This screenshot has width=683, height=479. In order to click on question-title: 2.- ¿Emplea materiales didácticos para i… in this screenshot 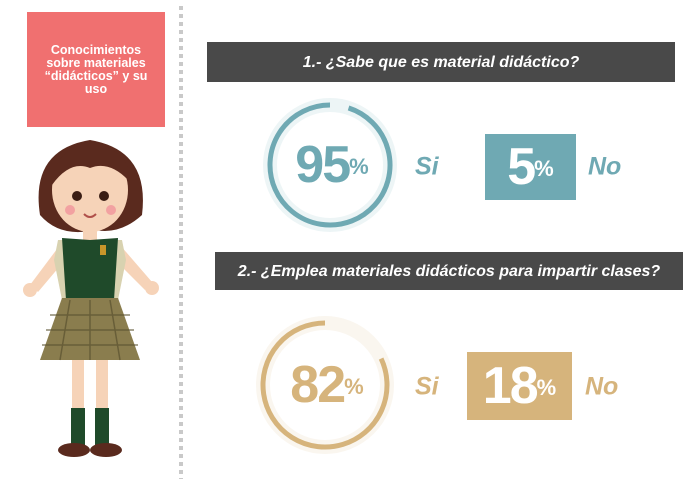, I will do `click(449, 271)`.